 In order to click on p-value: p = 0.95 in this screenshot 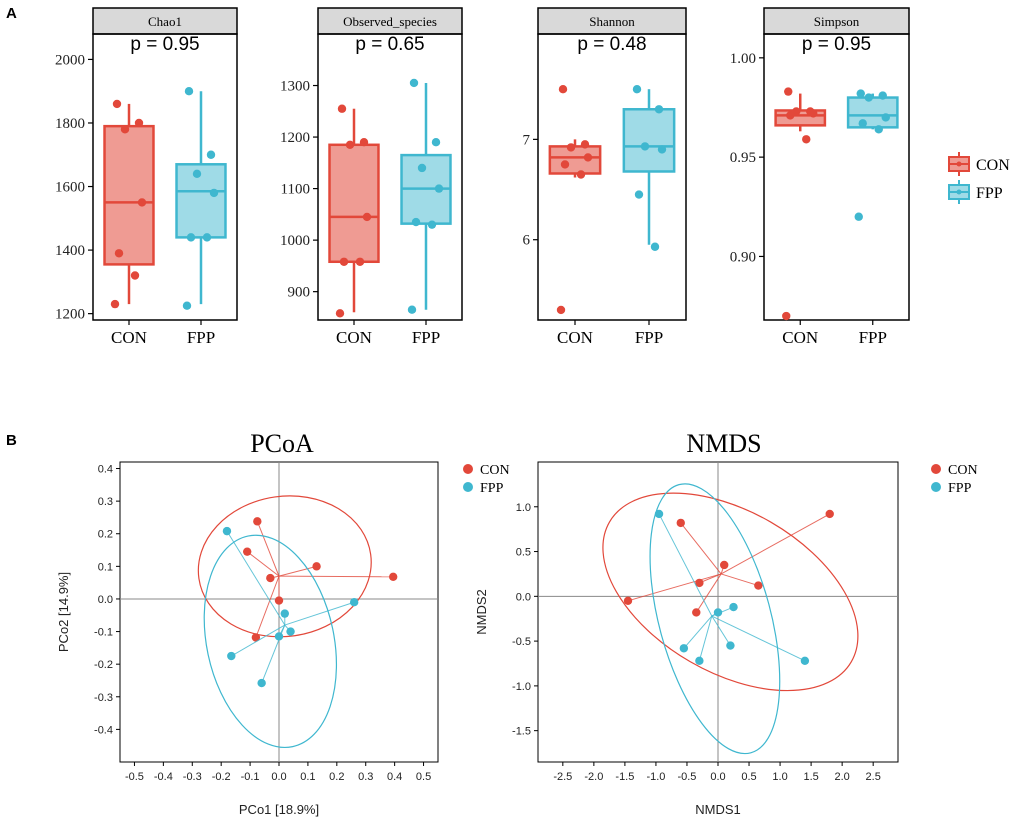, I will do `click(836, 44)`.